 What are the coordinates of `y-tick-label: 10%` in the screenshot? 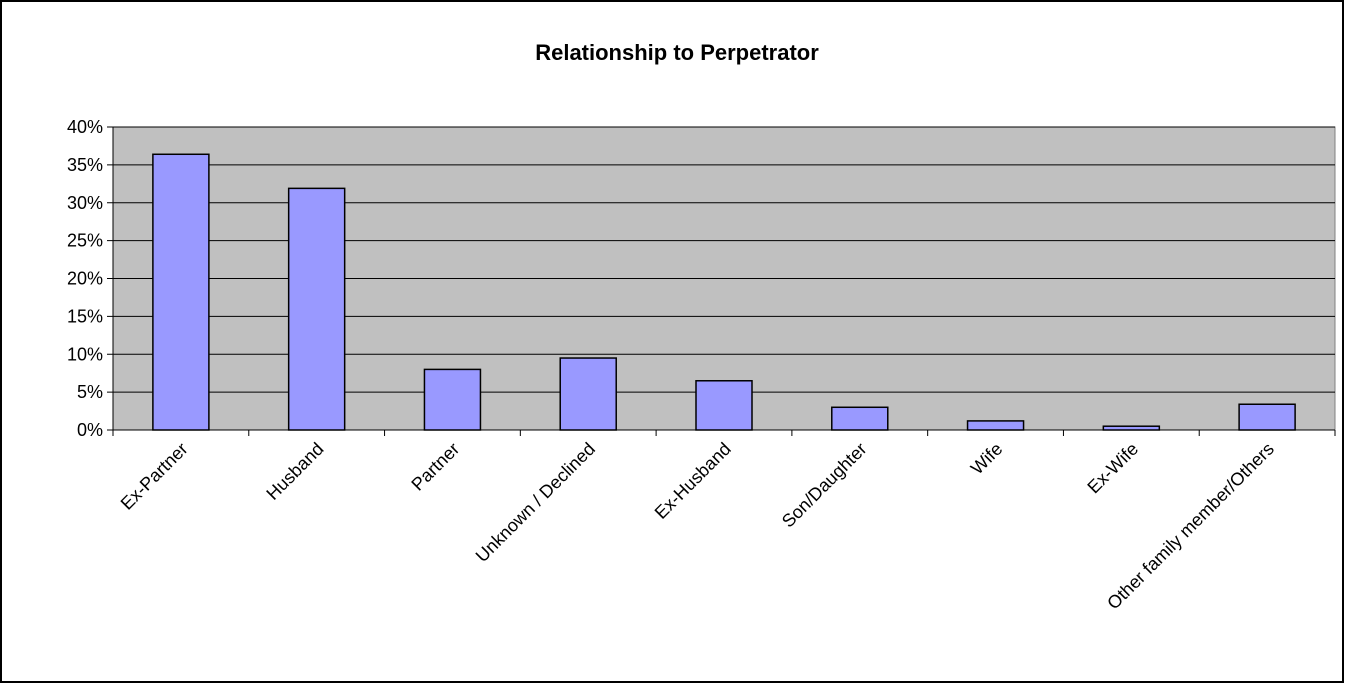 It's located at (85, 354).